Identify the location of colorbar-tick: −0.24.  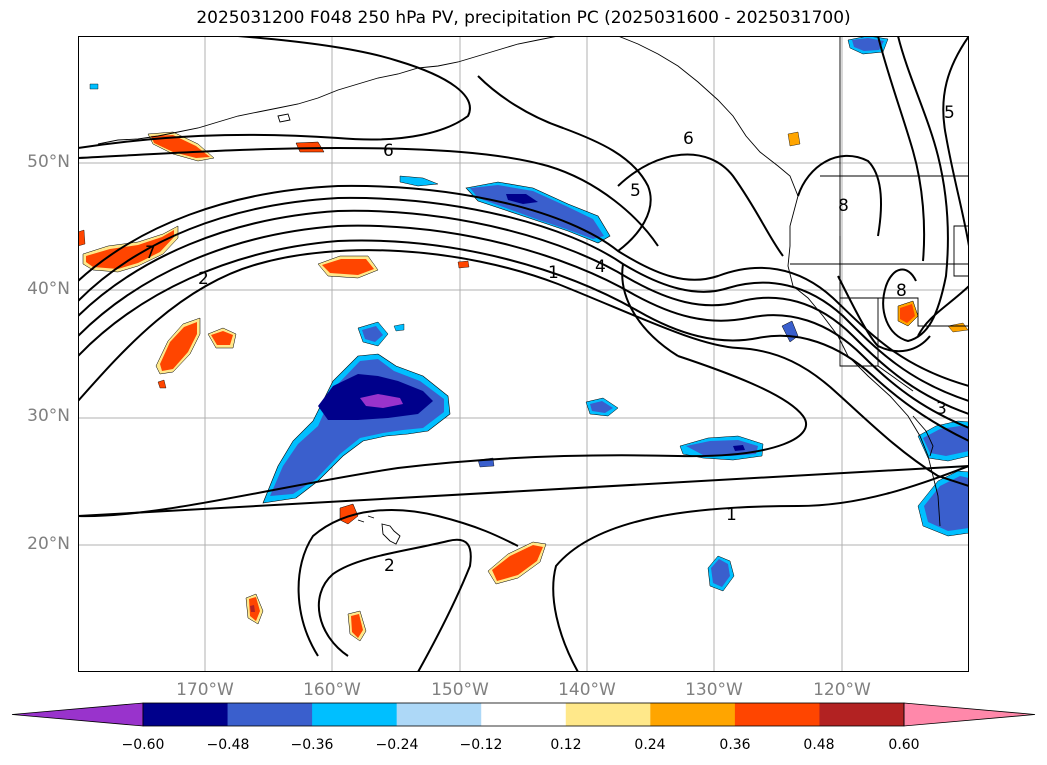
(397, 745).